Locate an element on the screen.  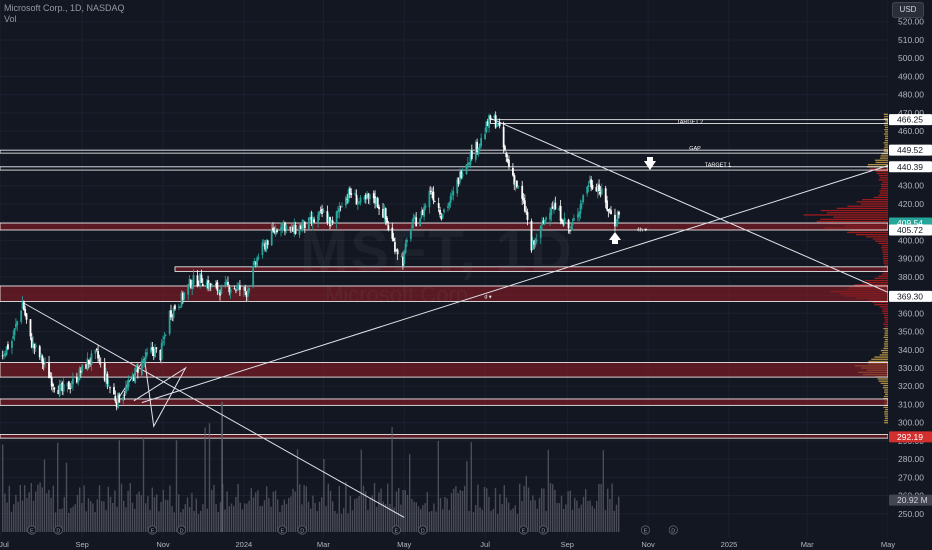
badge-low-level: 292.19 is located at coordinates (910, 437).